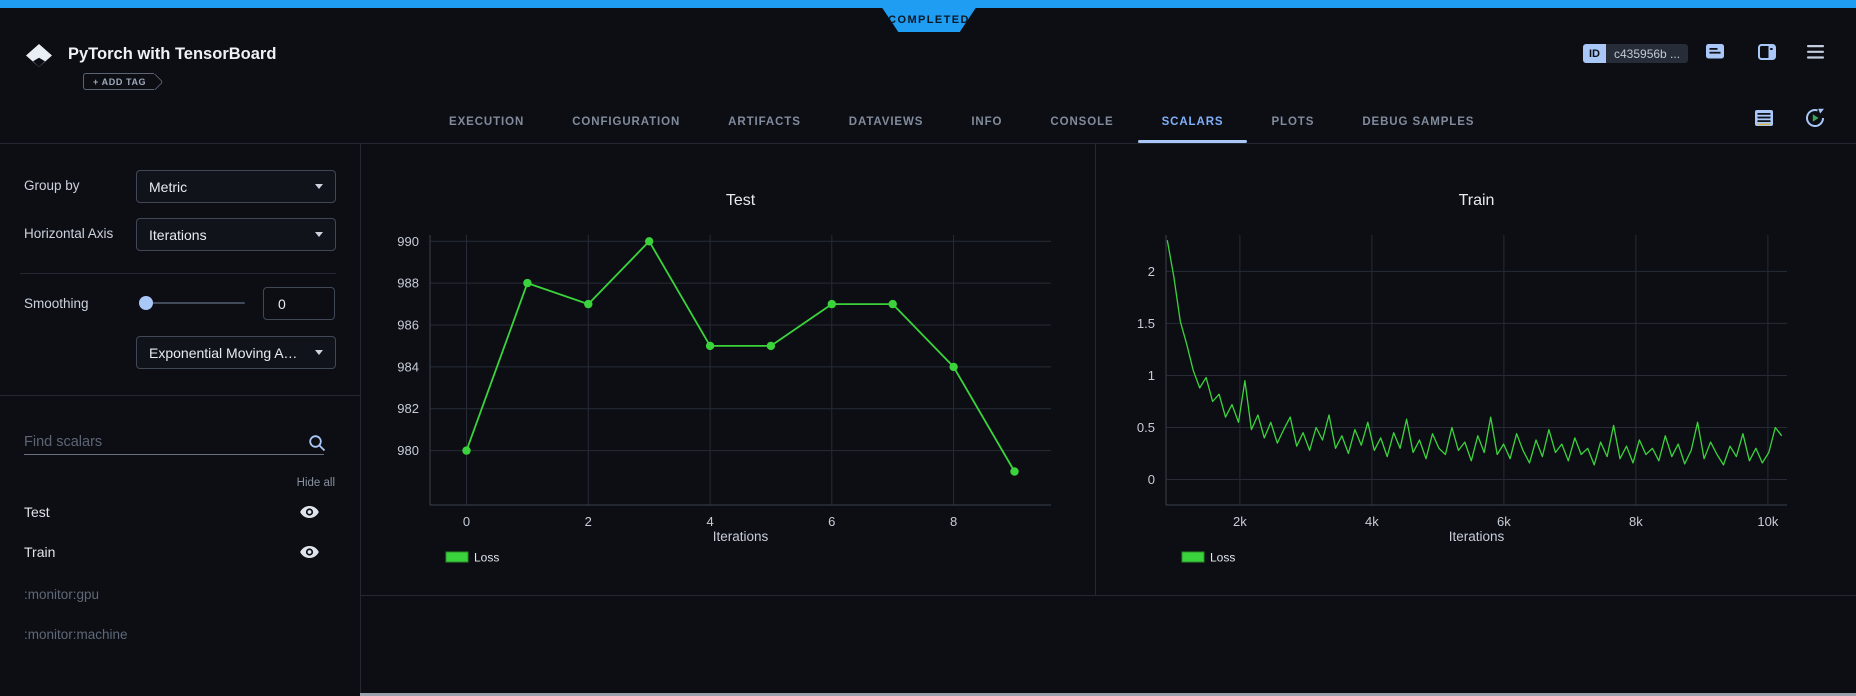 Image resolution: width=1856 pixels, height=696 pixels. I want to click on smoothing-value-input, so click(299, 303).